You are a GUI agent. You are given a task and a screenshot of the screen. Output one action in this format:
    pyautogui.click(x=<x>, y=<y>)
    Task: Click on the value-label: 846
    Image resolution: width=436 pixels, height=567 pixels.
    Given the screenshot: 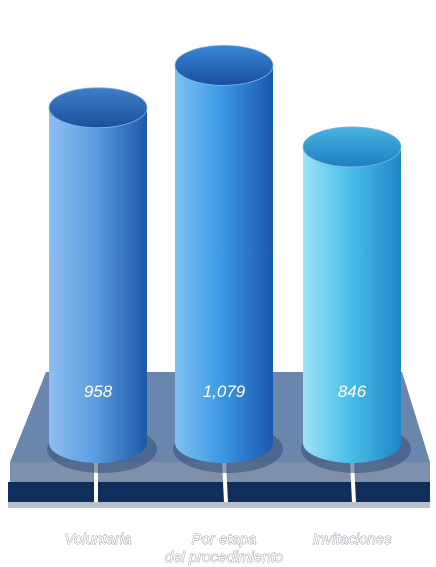 What is the action you would take?
    pyautogui.click(x=352, y=391)
    